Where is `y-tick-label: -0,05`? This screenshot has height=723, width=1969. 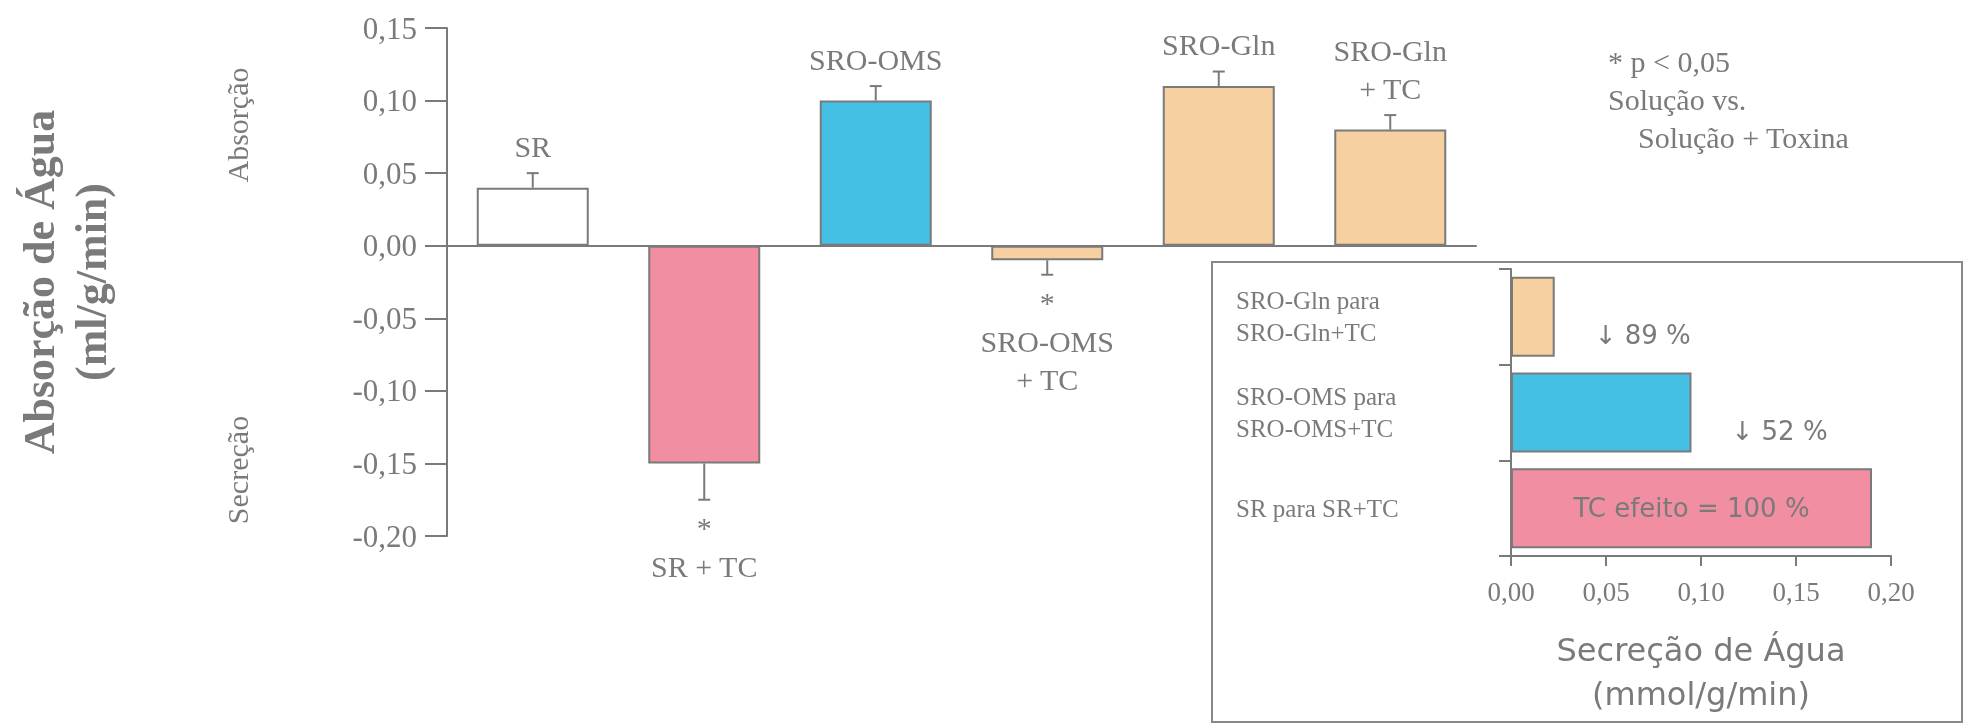
y-tick-label: -0,05 is located at coordinates (384, 318).